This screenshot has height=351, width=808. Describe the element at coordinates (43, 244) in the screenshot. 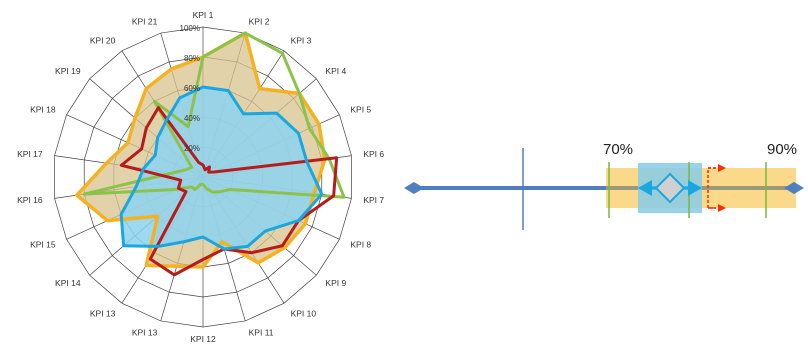

I see `category-label: KPI 15` at that location.